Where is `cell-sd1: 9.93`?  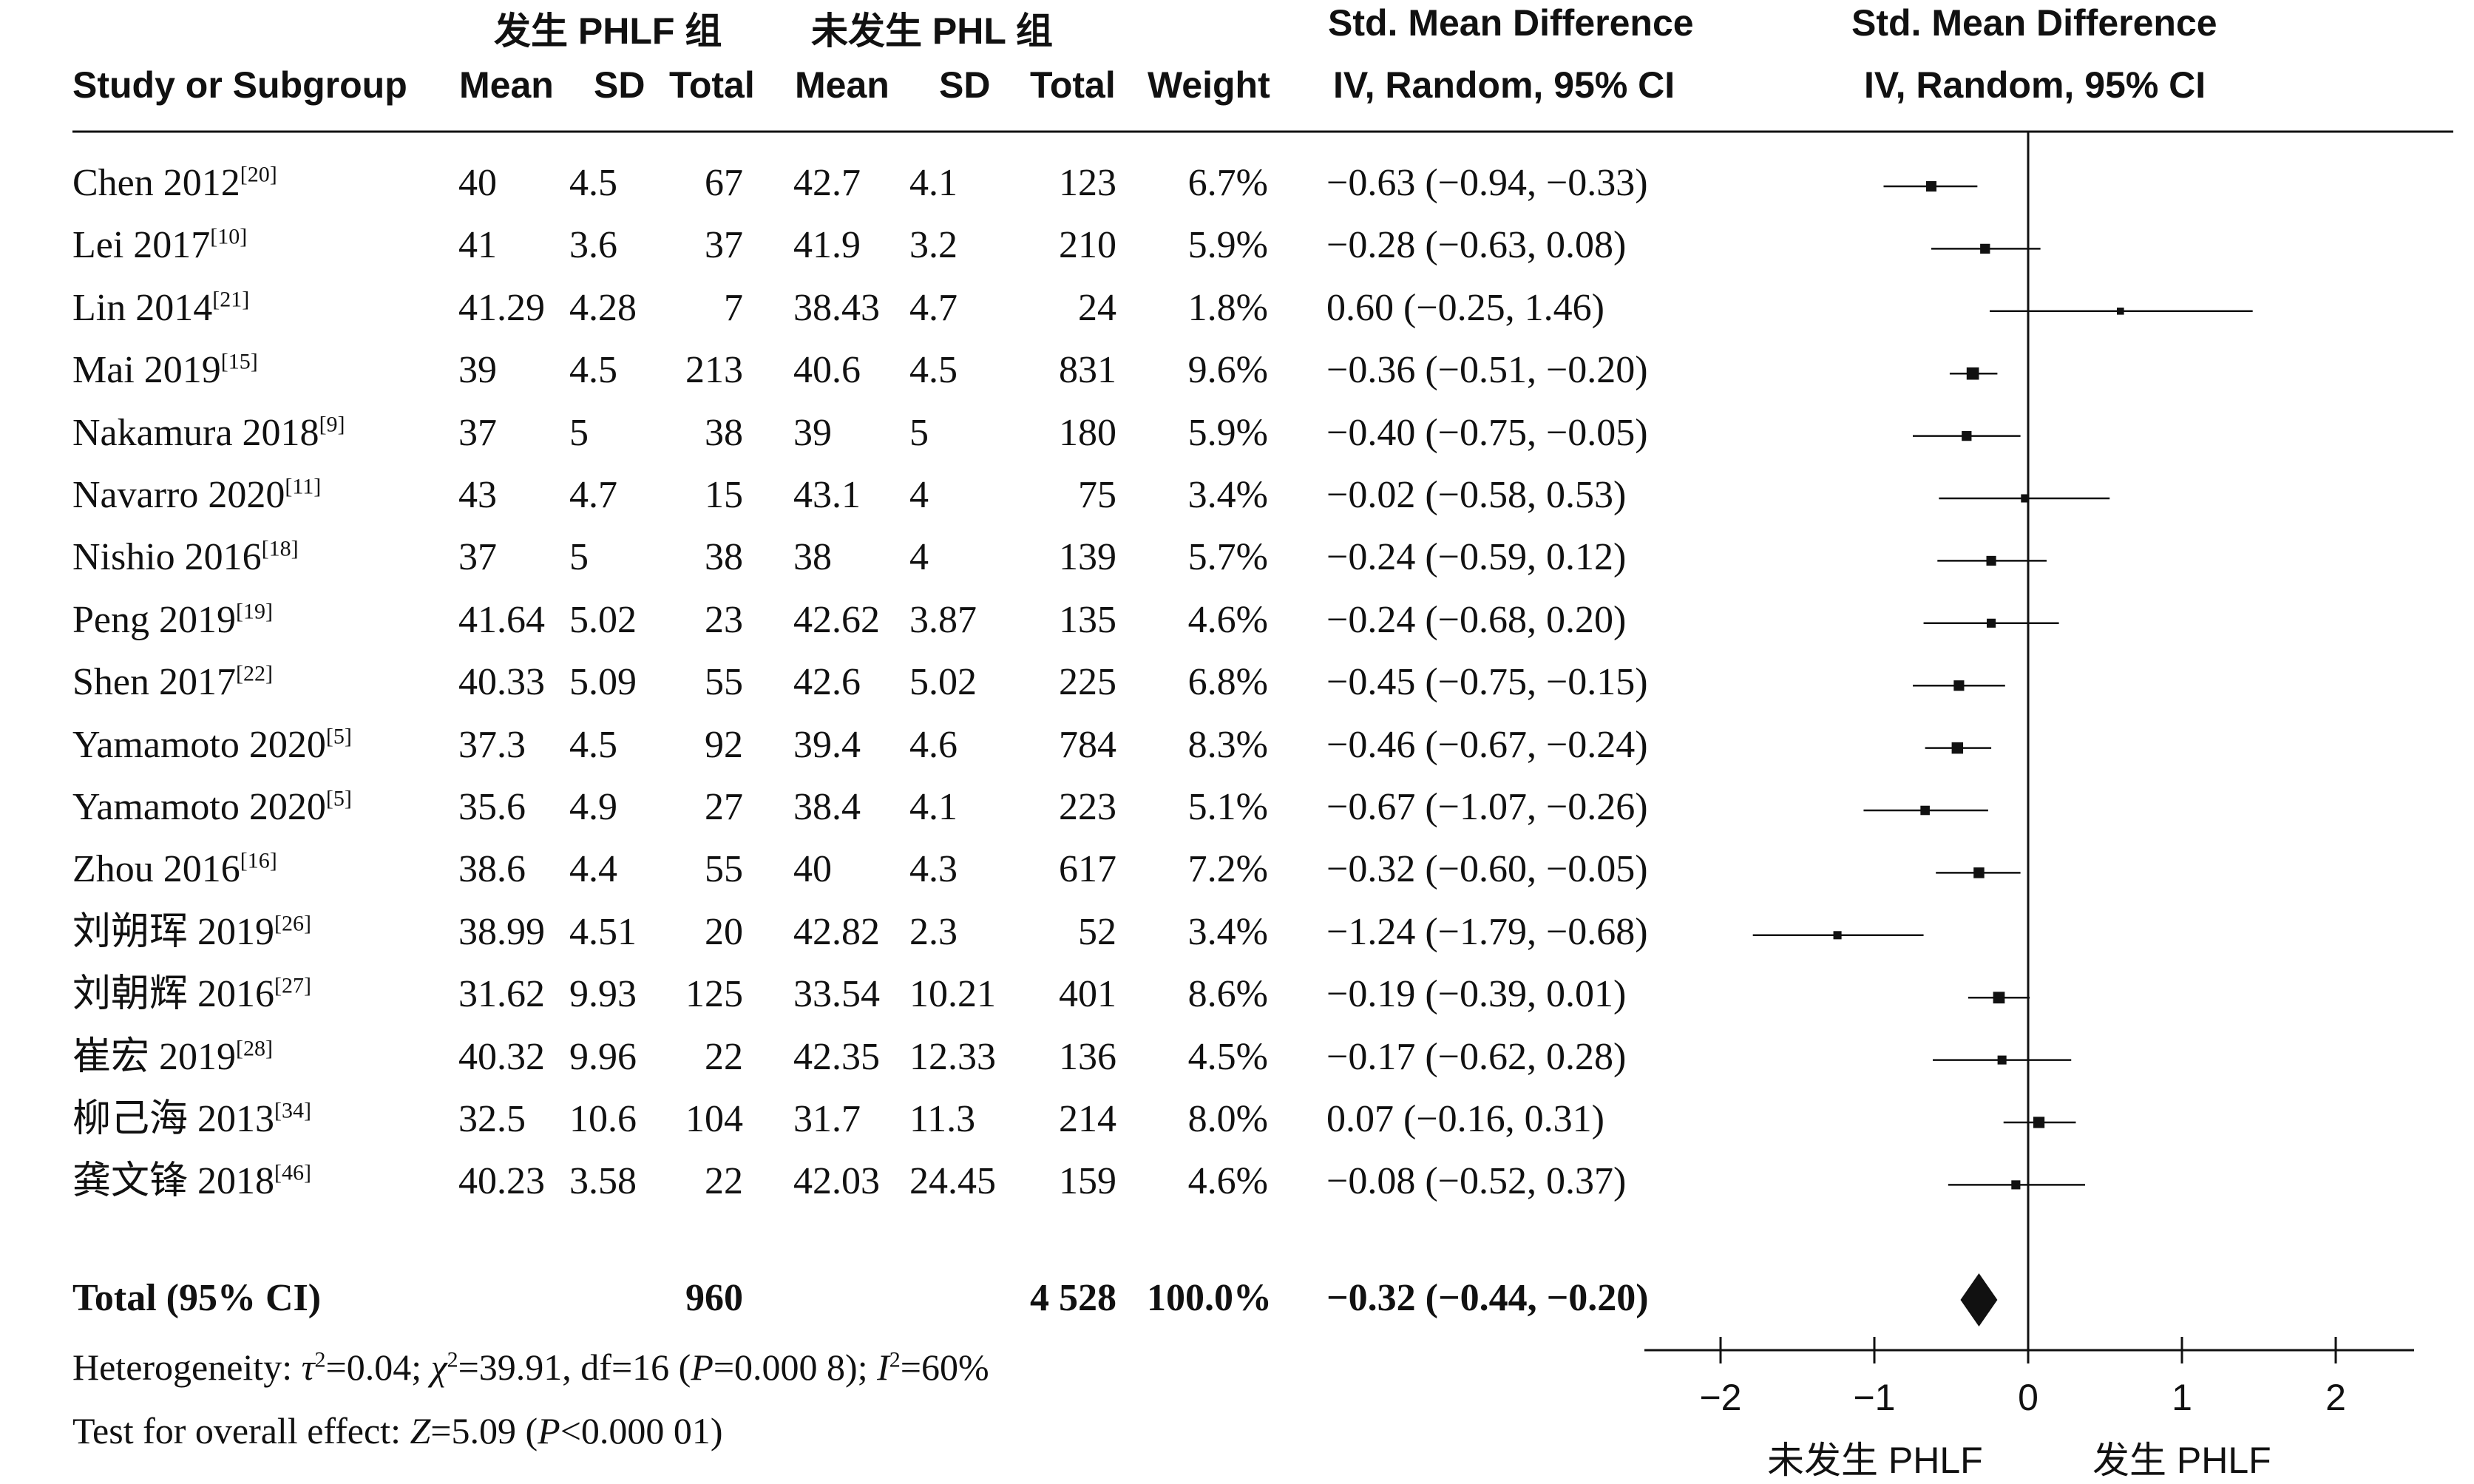
cell-sd1: 9.93 is located at coordinates (603, 994).